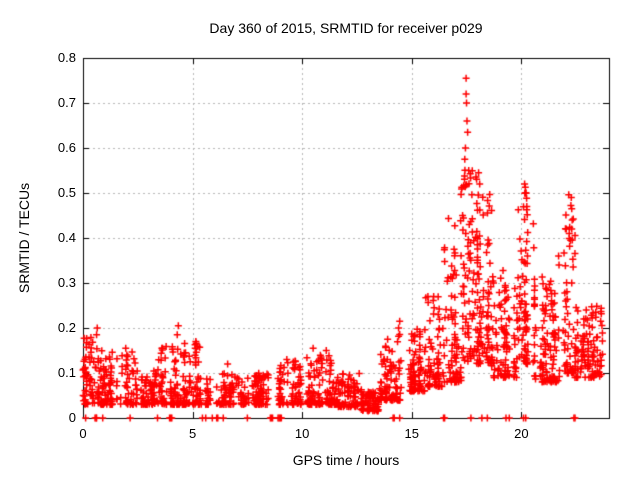 Image resolution: width=640 pixels, height=480 pixels. I want to click on x-tick-label: 5, so click(192, 433).